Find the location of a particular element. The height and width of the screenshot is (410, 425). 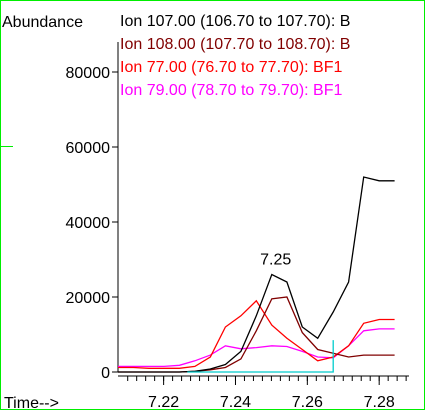

y-tick-label: 40000 is located at coordinates (88, 223).